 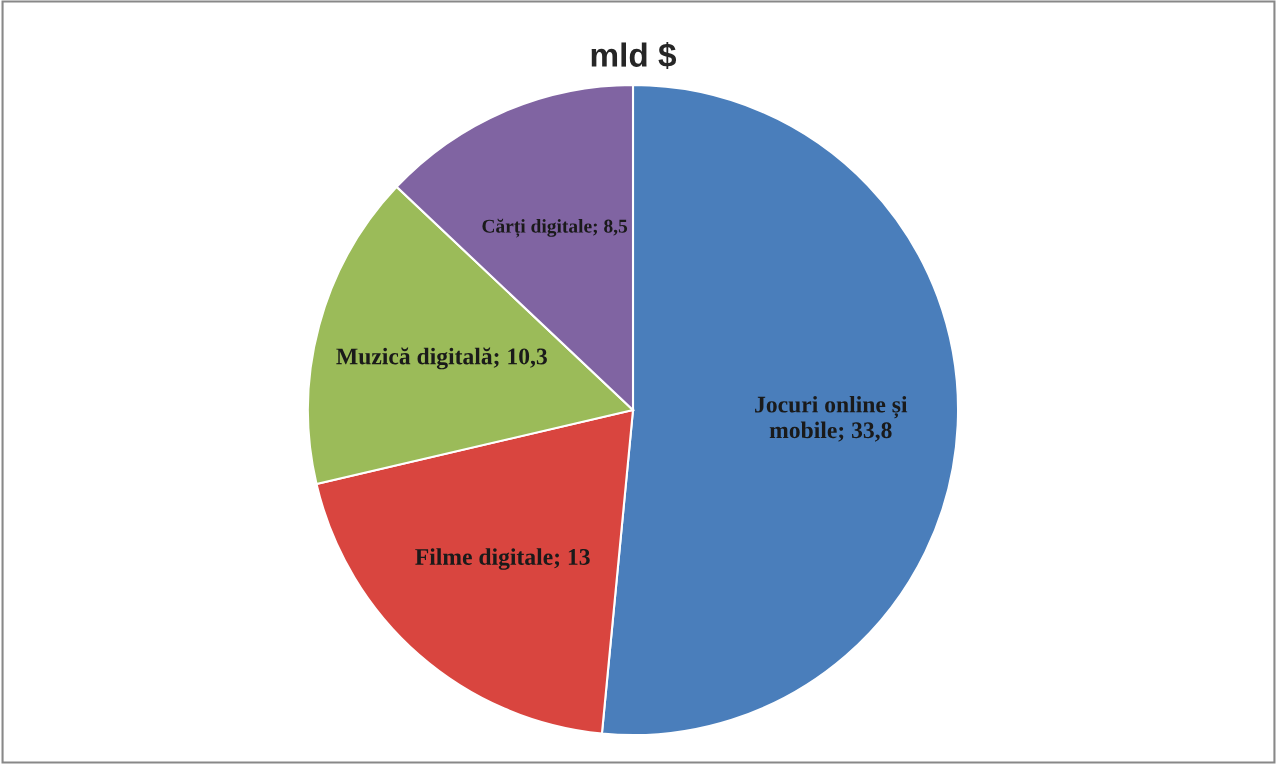 What do you see at coordinates (502, 559) in the screenshot?
I see `slice-label: Filme digitale; 13` at bounding box center [502, 559].